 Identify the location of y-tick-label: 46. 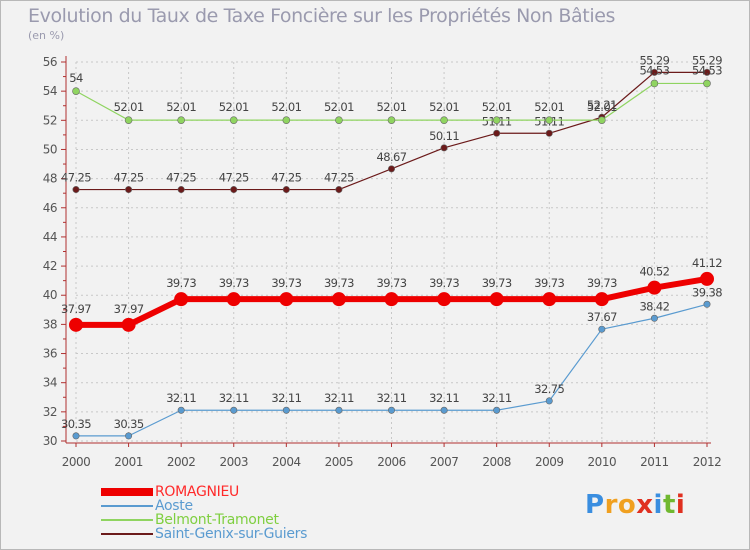
(50, 208).